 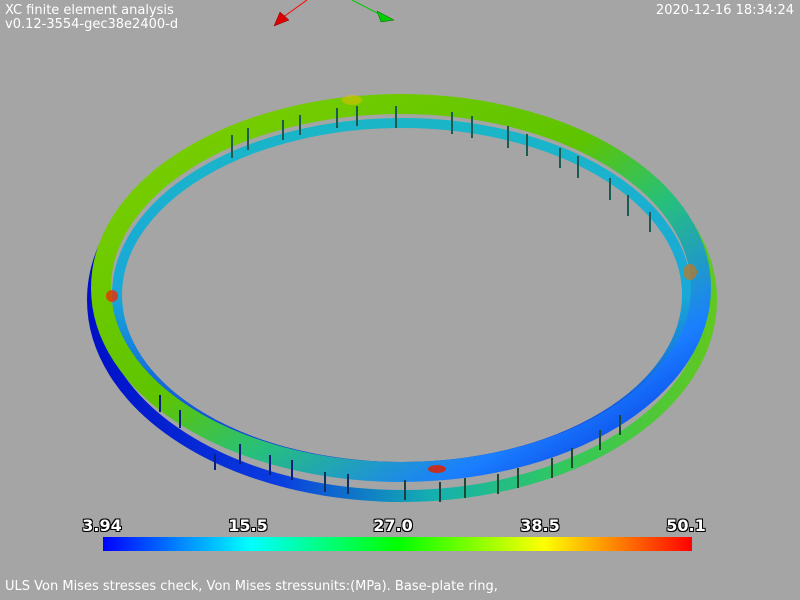 What do you see at coordinates (540, 525) in the screenshot?
I see `scalar-bar-tick: 38.5` at bounding box center [540, 525].